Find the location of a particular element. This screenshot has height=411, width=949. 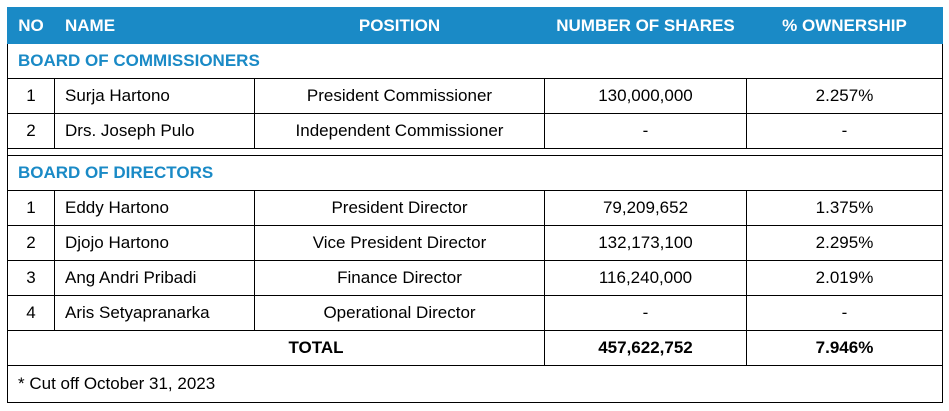

row-shares: 116,240,000 is located at coordinates (645, 278).